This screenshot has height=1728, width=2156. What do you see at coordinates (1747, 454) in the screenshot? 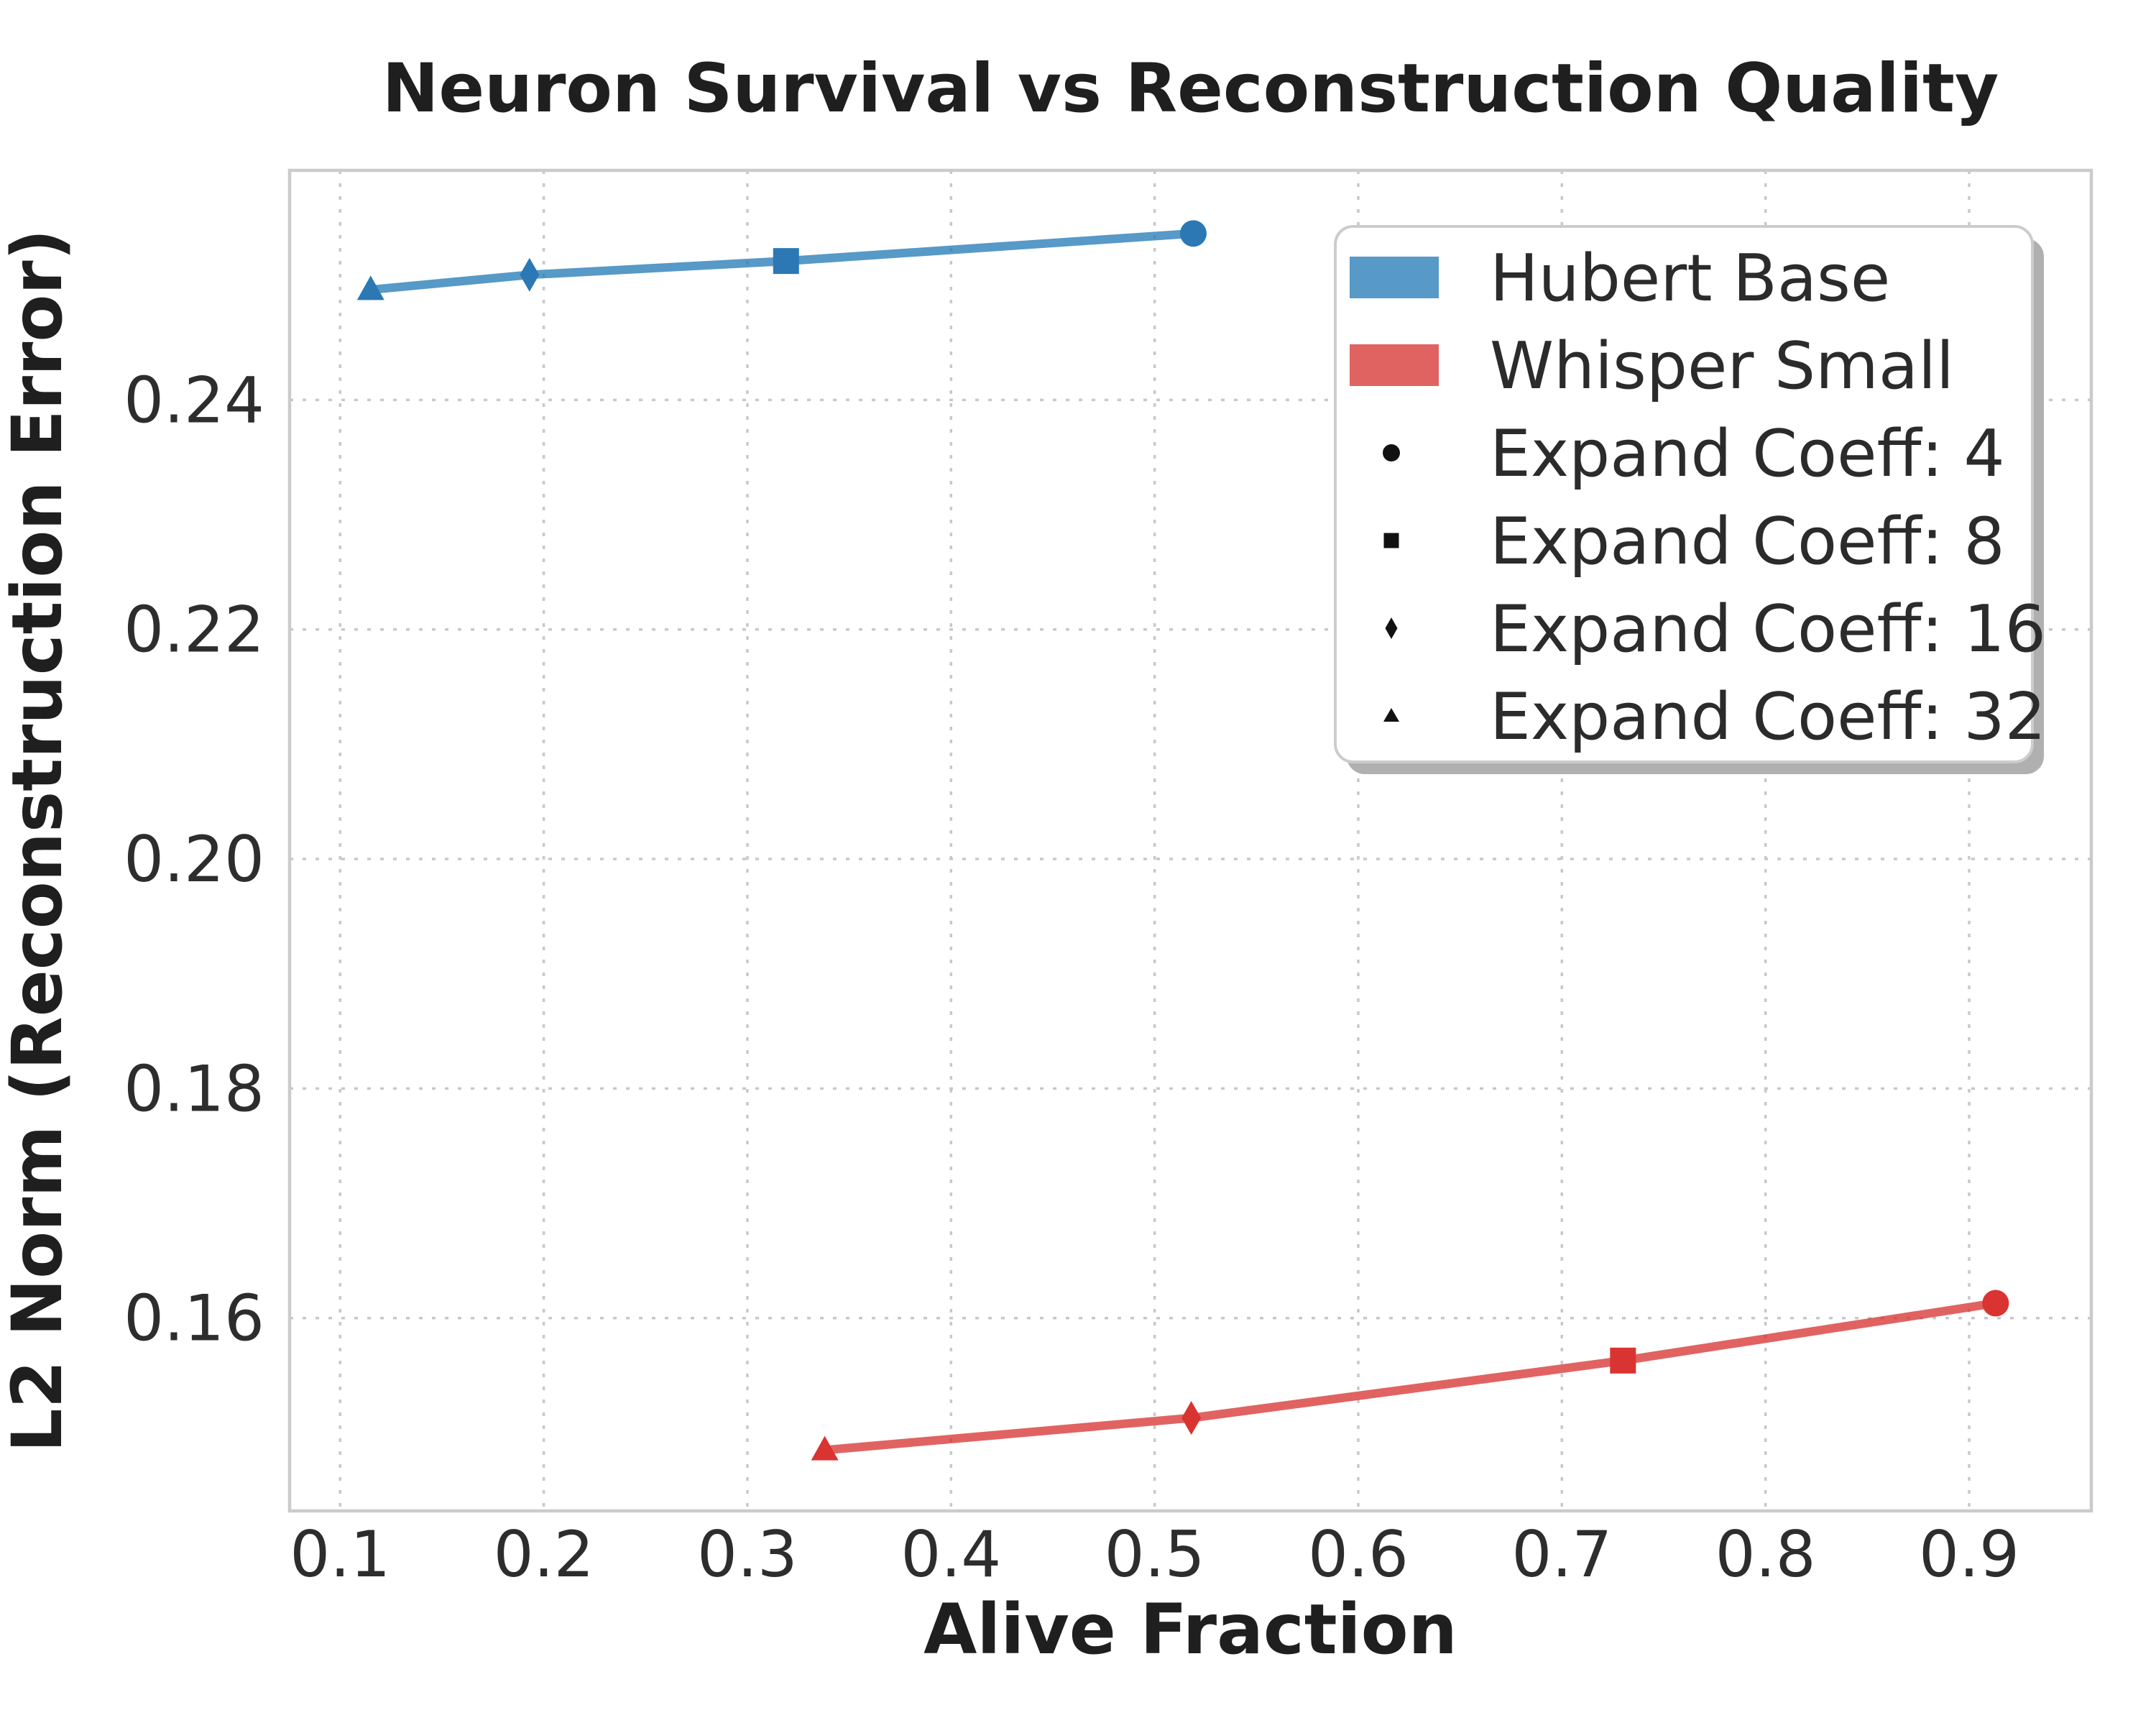
I see `legend-label-expand-coeff: Expand Coeff: 4` at bounding box center [1747, 454].